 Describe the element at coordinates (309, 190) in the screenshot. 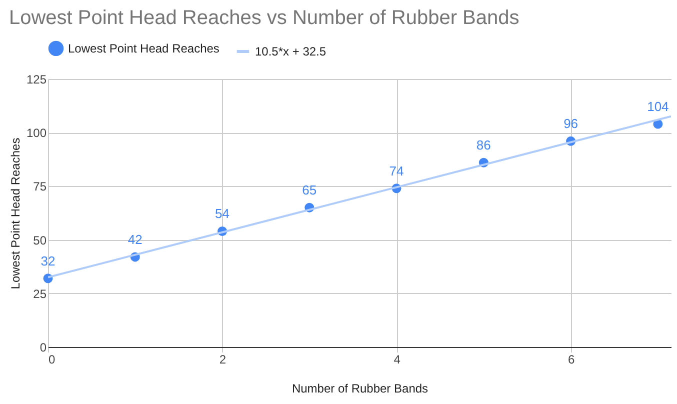

I see `data-label: 65` at that location.